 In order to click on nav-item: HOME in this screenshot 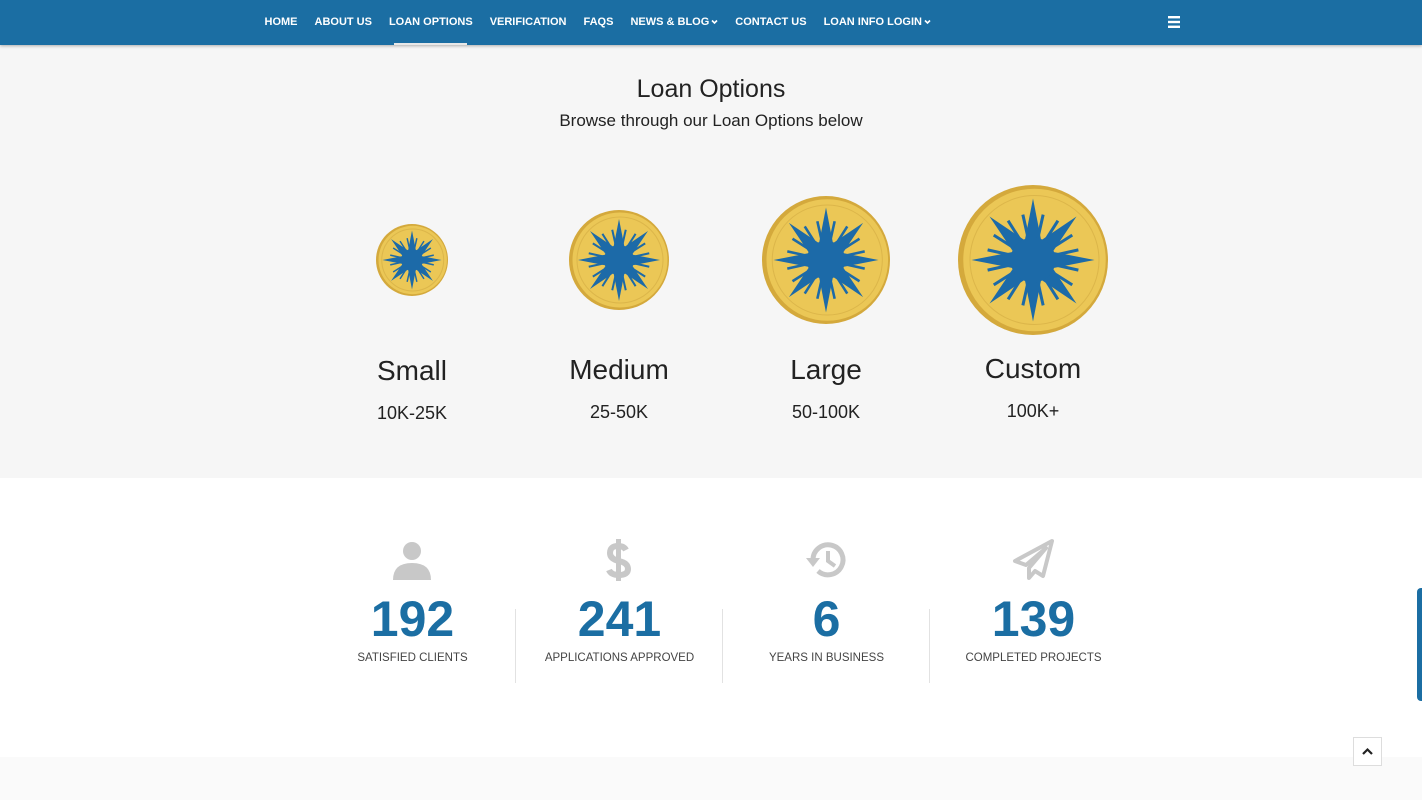, I will do `click(281, 22)`.